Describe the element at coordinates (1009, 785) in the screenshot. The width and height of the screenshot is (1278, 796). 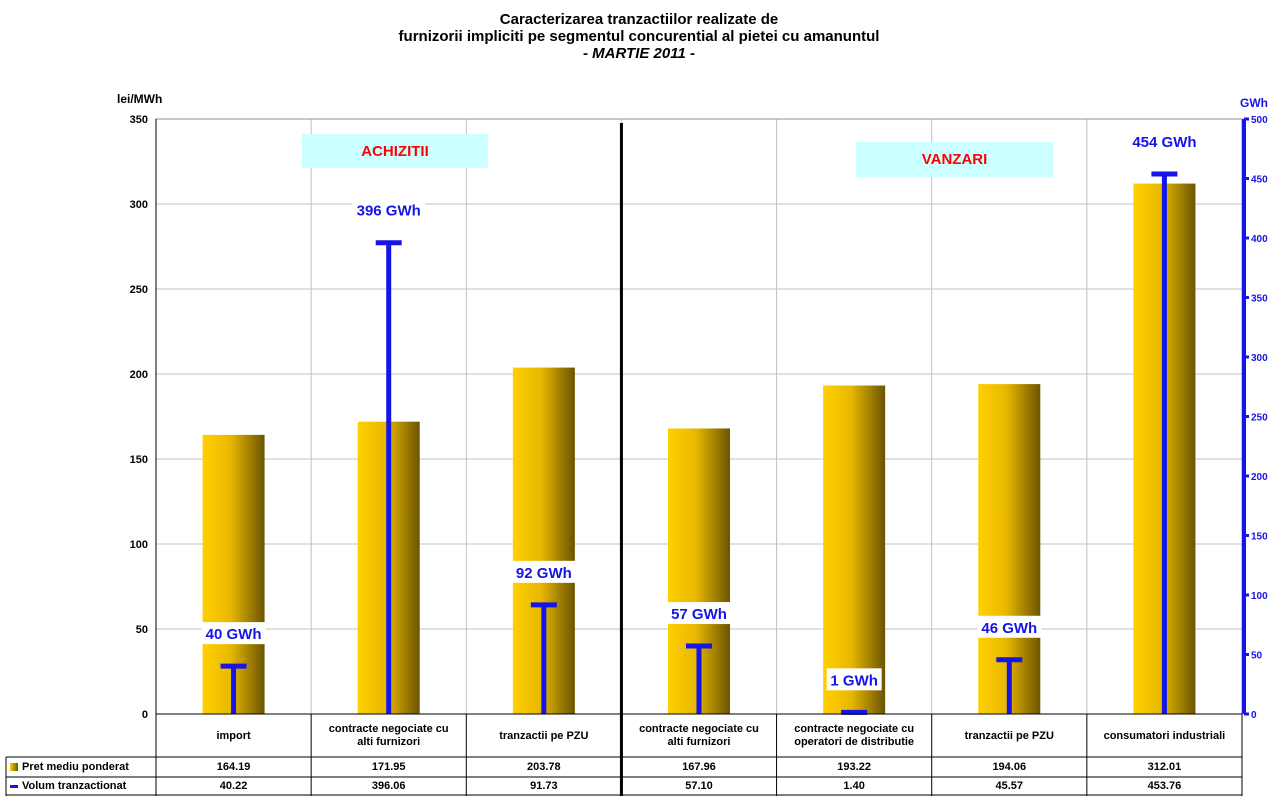
I see `volume-value-cell: 45.57` at that location.